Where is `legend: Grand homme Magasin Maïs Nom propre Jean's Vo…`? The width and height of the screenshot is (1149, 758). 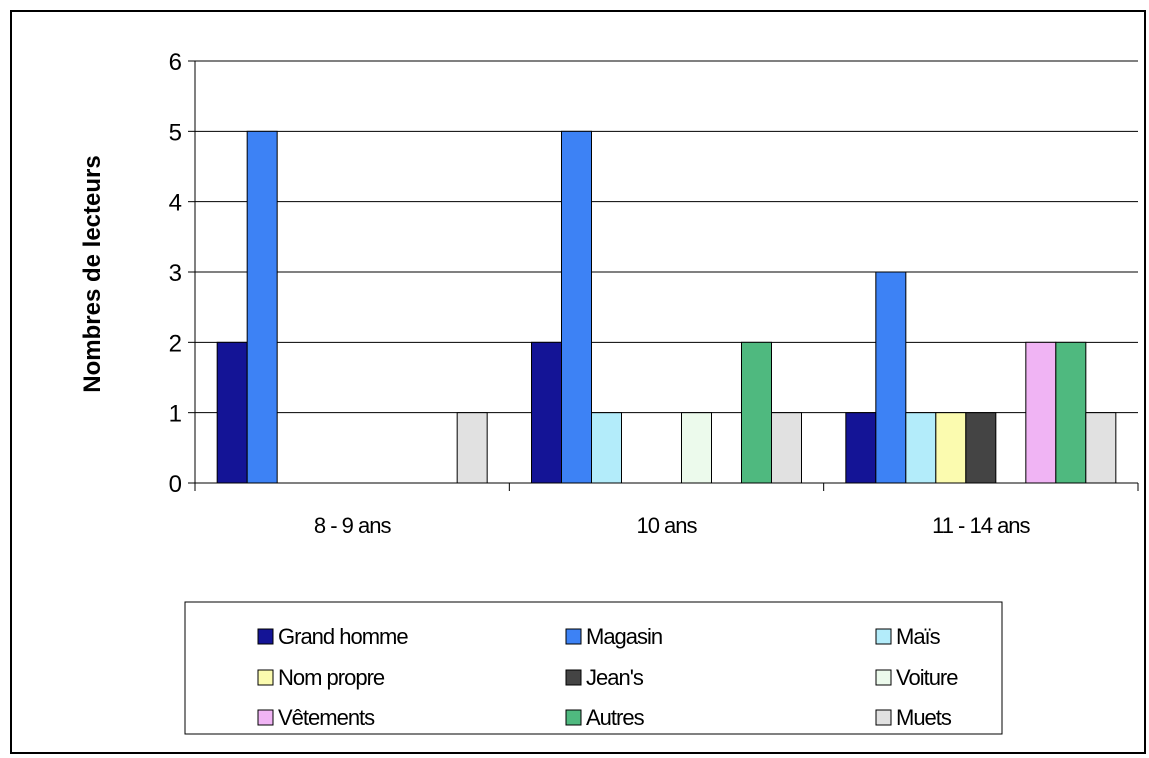
legend: Grand homme Magasin Maïs Nom propre Jean's Vo… is located at coordinates (593, 668).